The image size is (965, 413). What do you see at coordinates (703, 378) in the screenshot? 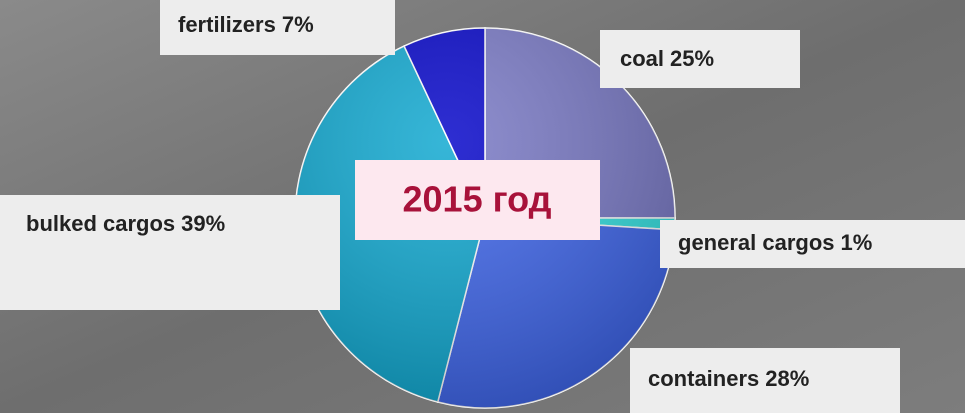
I see `slice-category: containers` at bounding box center [703, 378].